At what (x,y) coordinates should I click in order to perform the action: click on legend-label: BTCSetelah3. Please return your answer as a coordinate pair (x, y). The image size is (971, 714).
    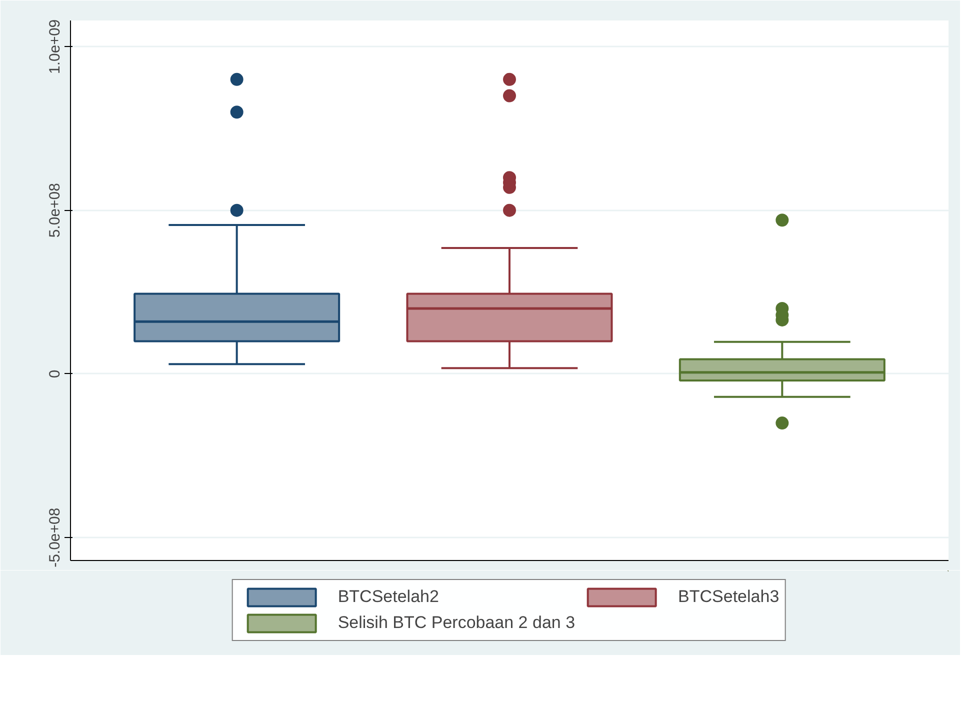
    Looking at the image, I should click on (729, 597).